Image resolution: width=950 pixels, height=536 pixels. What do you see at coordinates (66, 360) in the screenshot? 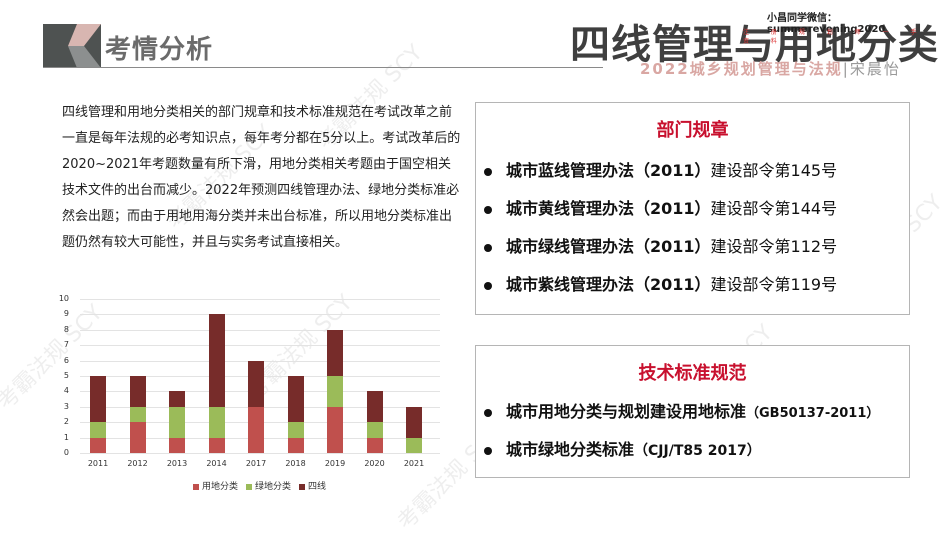
I see `y-tick-label: 6` at bounding box center [66, 360].